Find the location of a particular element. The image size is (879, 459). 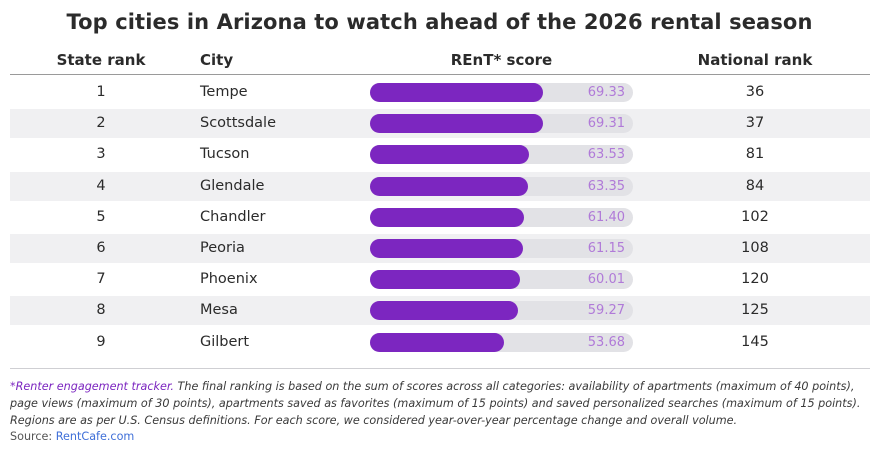

state-rank-label: 4 is located at coordinates (101, 185).